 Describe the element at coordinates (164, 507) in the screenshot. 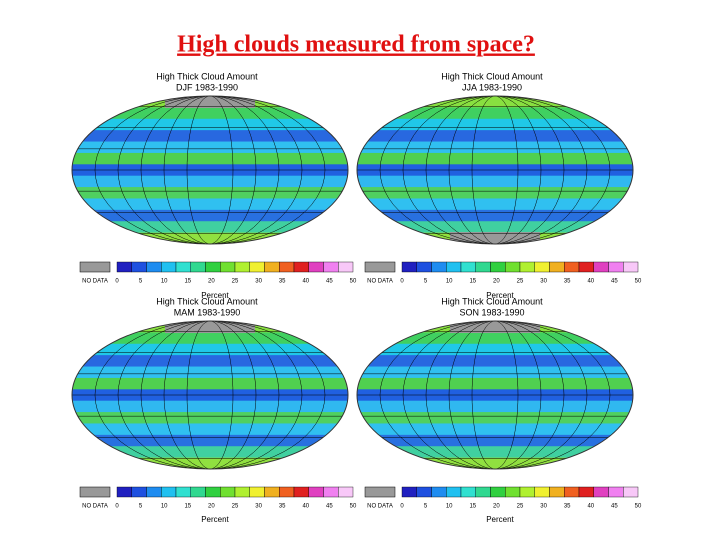

I see `colorbar-tick-label: 10` at that location.